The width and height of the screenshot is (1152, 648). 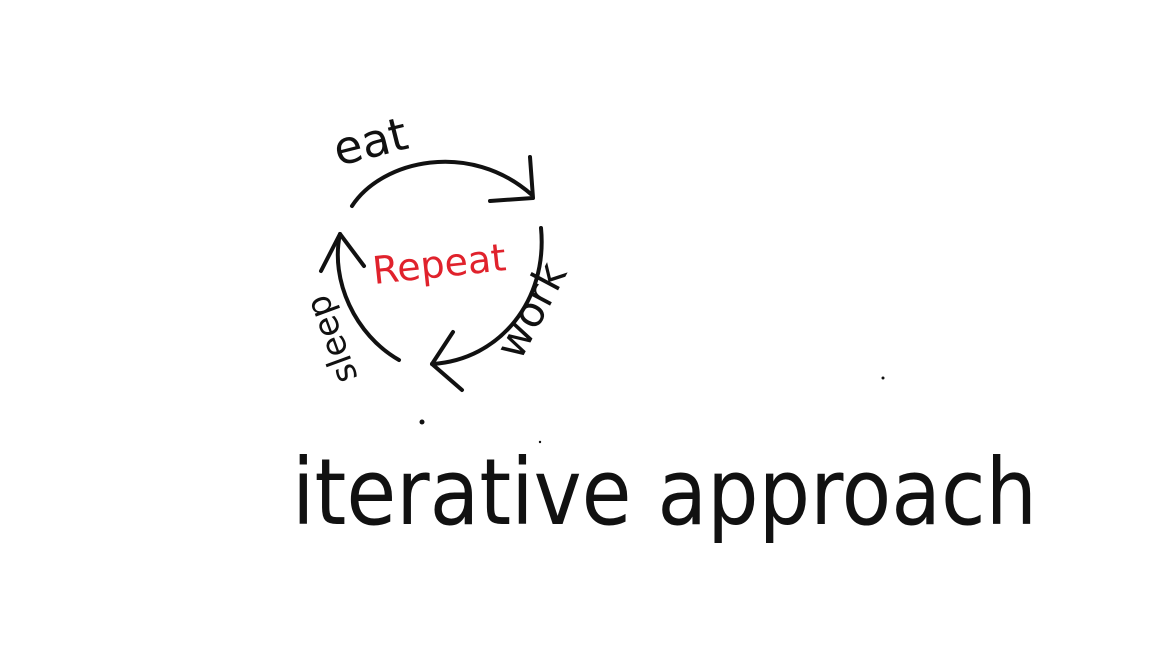 I want to click on cycle-arrow-top, so click(x=442, y=183).